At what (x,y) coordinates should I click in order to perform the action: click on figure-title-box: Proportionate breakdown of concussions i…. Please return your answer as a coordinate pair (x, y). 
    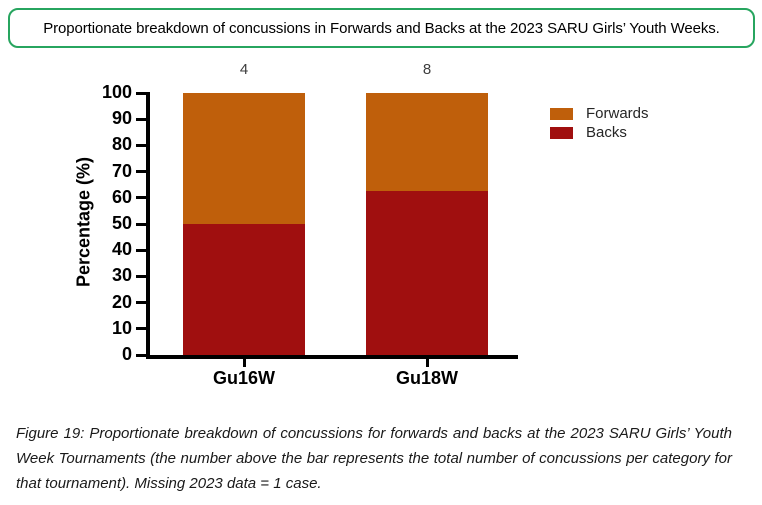
    Looking at the image, I should click on (381, 28).